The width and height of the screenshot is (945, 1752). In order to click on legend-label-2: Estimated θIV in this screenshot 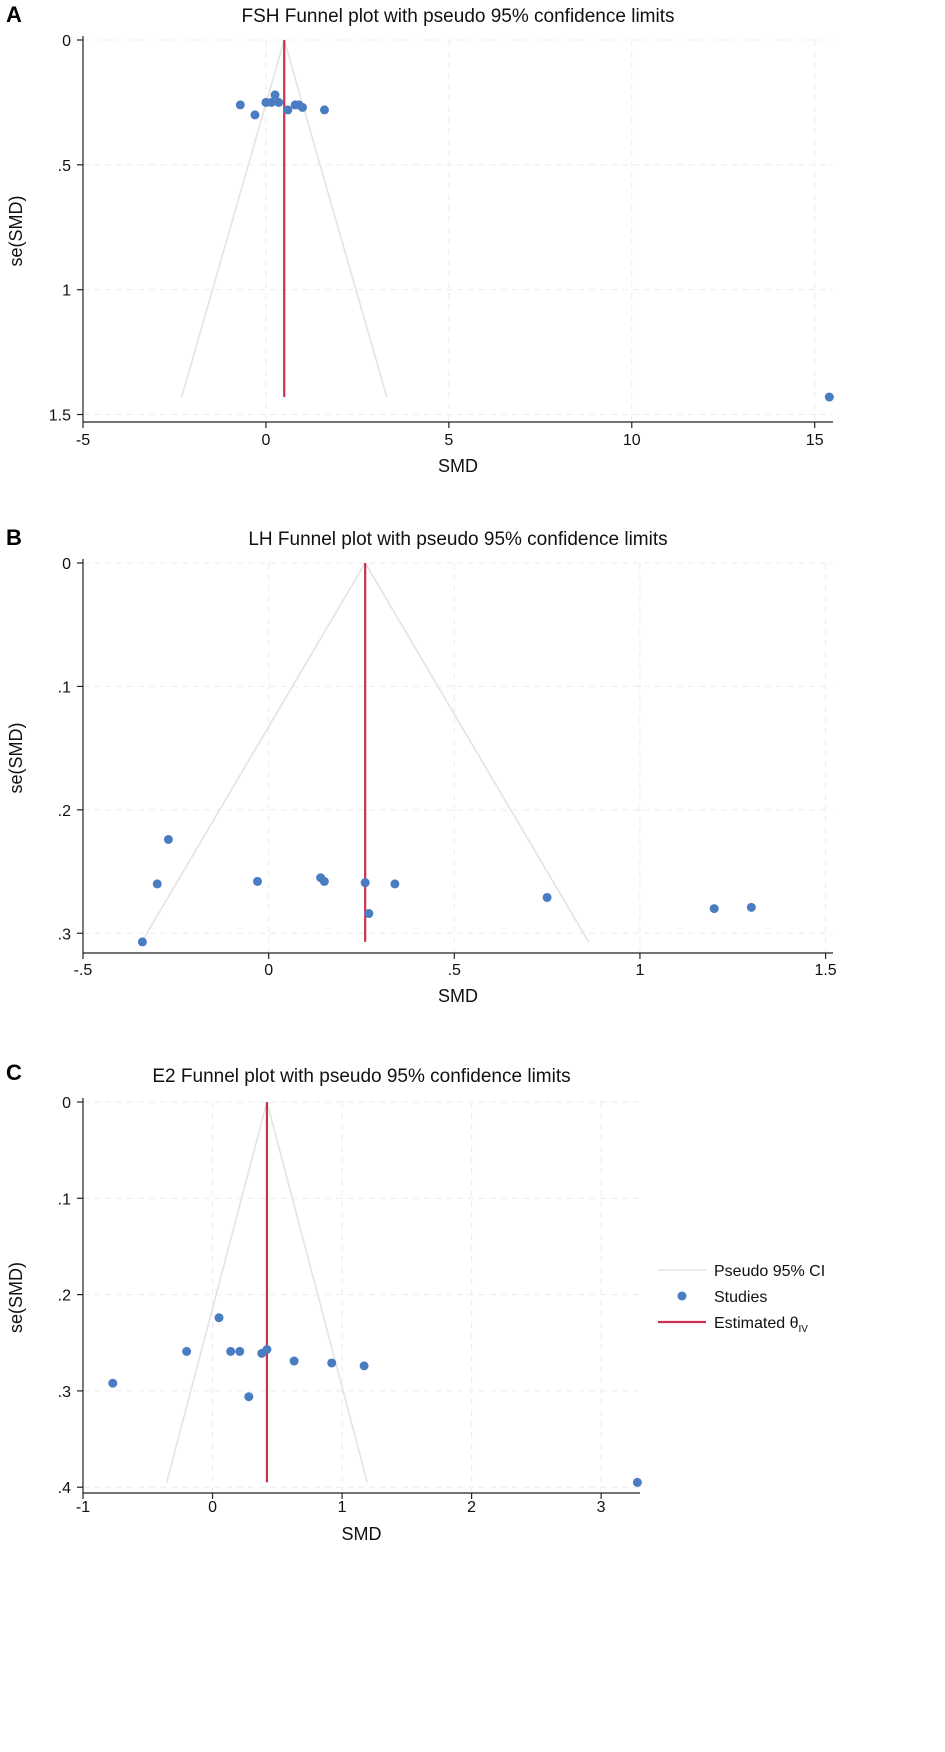, I will do `click(761, 1325)`.